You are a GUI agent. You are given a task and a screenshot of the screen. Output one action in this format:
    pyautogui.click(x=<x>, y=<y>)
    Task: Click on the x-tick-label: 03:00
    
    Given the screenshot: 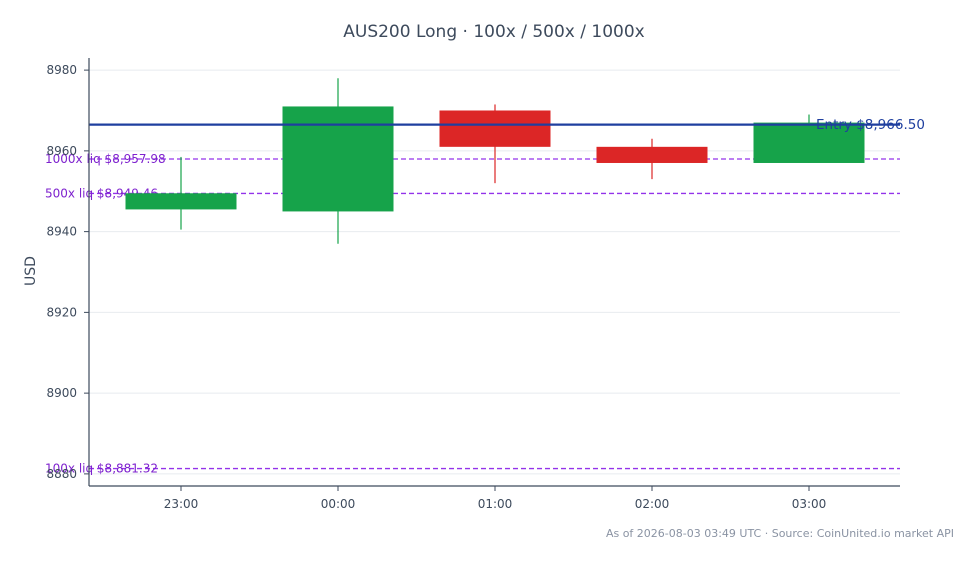 What is the action you would take?
    pyautogui.click(x=809, y=504)
    